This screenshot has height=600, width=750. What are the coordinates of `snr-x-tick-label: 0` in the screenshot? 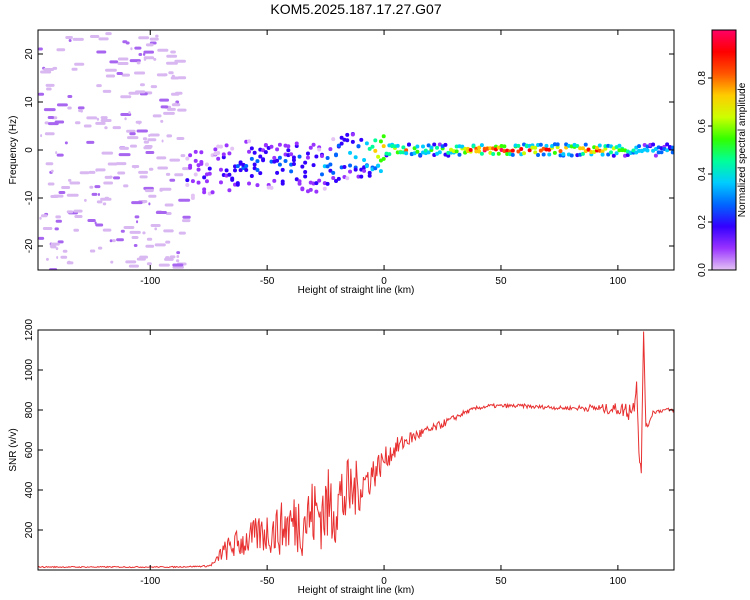 It's located at (384, 581).